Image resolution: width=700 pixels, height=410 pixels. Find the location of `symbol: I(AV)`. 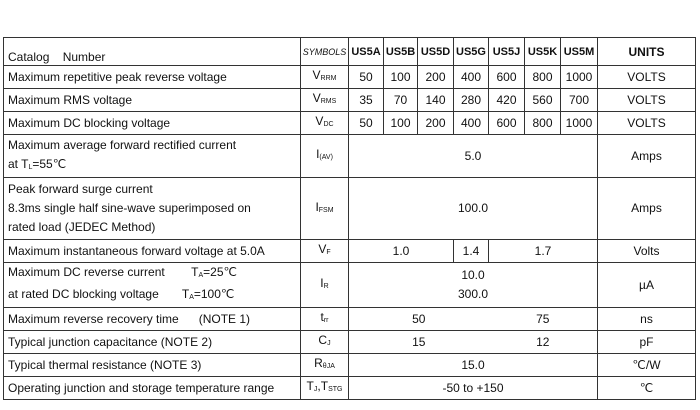

symbol: I(AV) is located at coordinates (324, 156).